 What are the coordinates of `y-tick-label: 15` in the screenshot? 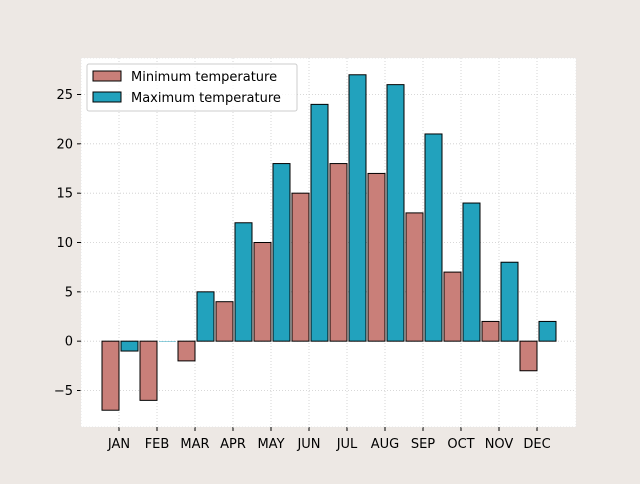 It's located at (64, 194).